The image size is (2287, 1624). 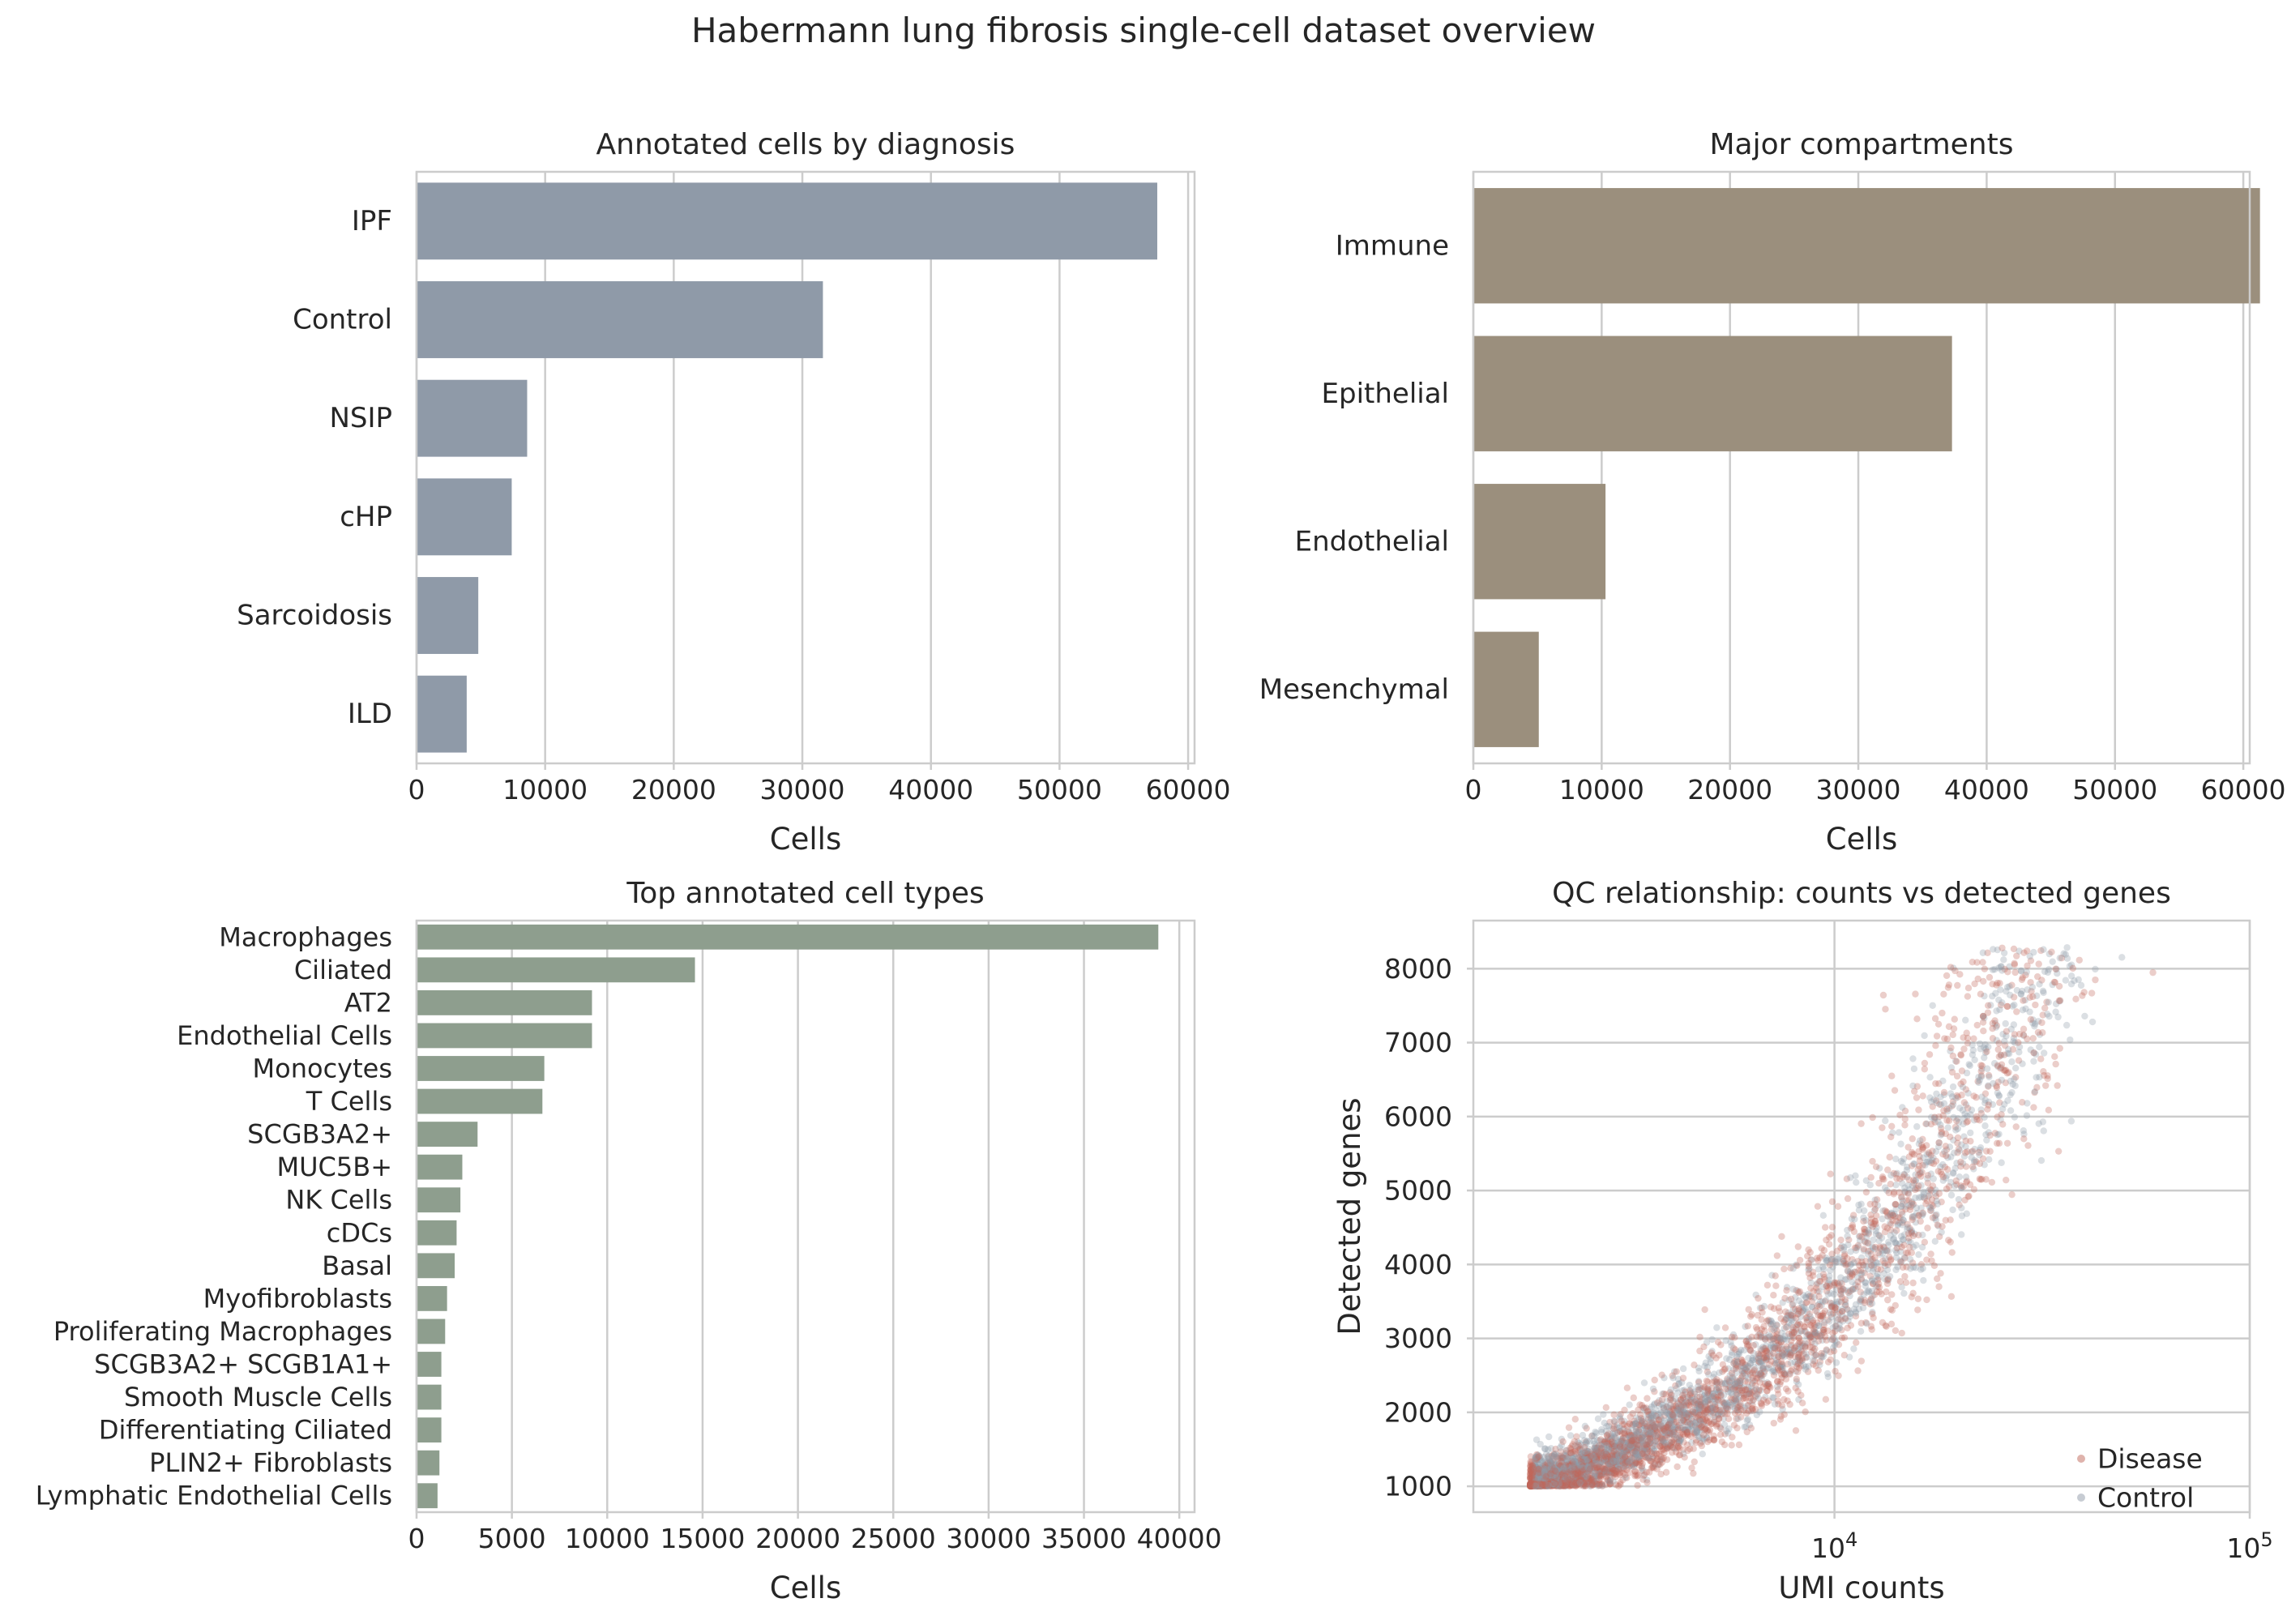 What do you see at coordinates (359, 1233) in the screenshot?
I see `y-tick-label: cDCs` at bounding box center [359, 1233].